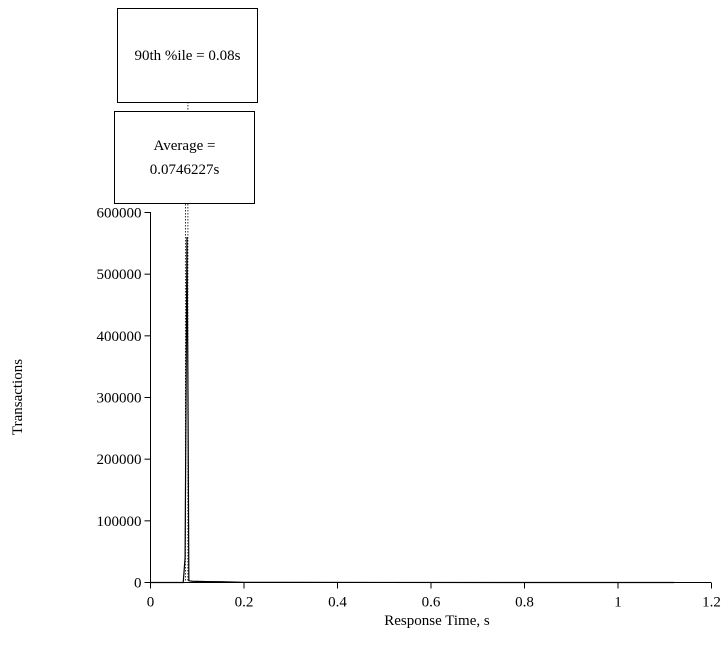 This screenshot has width=725, height=662. I want to click on x-tick-label: 0.4, so click(337, 603).